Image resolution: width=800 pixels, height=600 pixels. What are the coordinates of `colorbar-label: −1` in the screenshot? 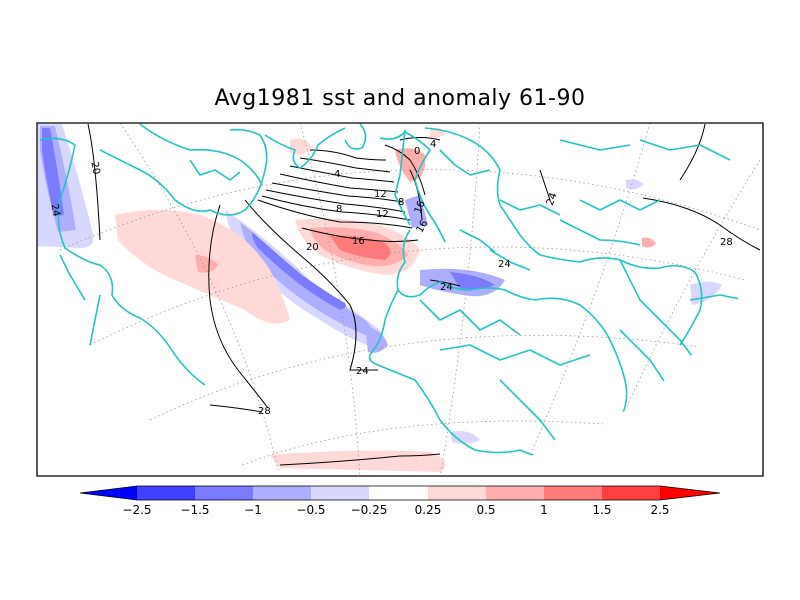 It's located at (253, 510).